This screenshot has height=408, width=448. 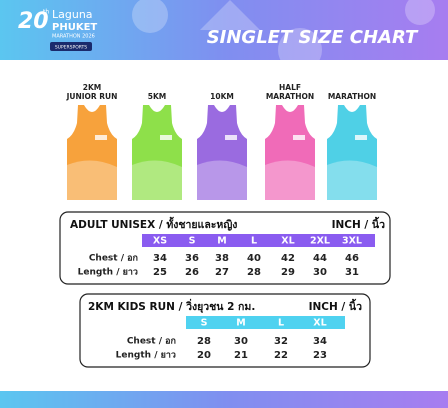 I want to click on table-title: ADULT UNISEX / ทั้งชายและหญิง, so click(x=153, y=223).